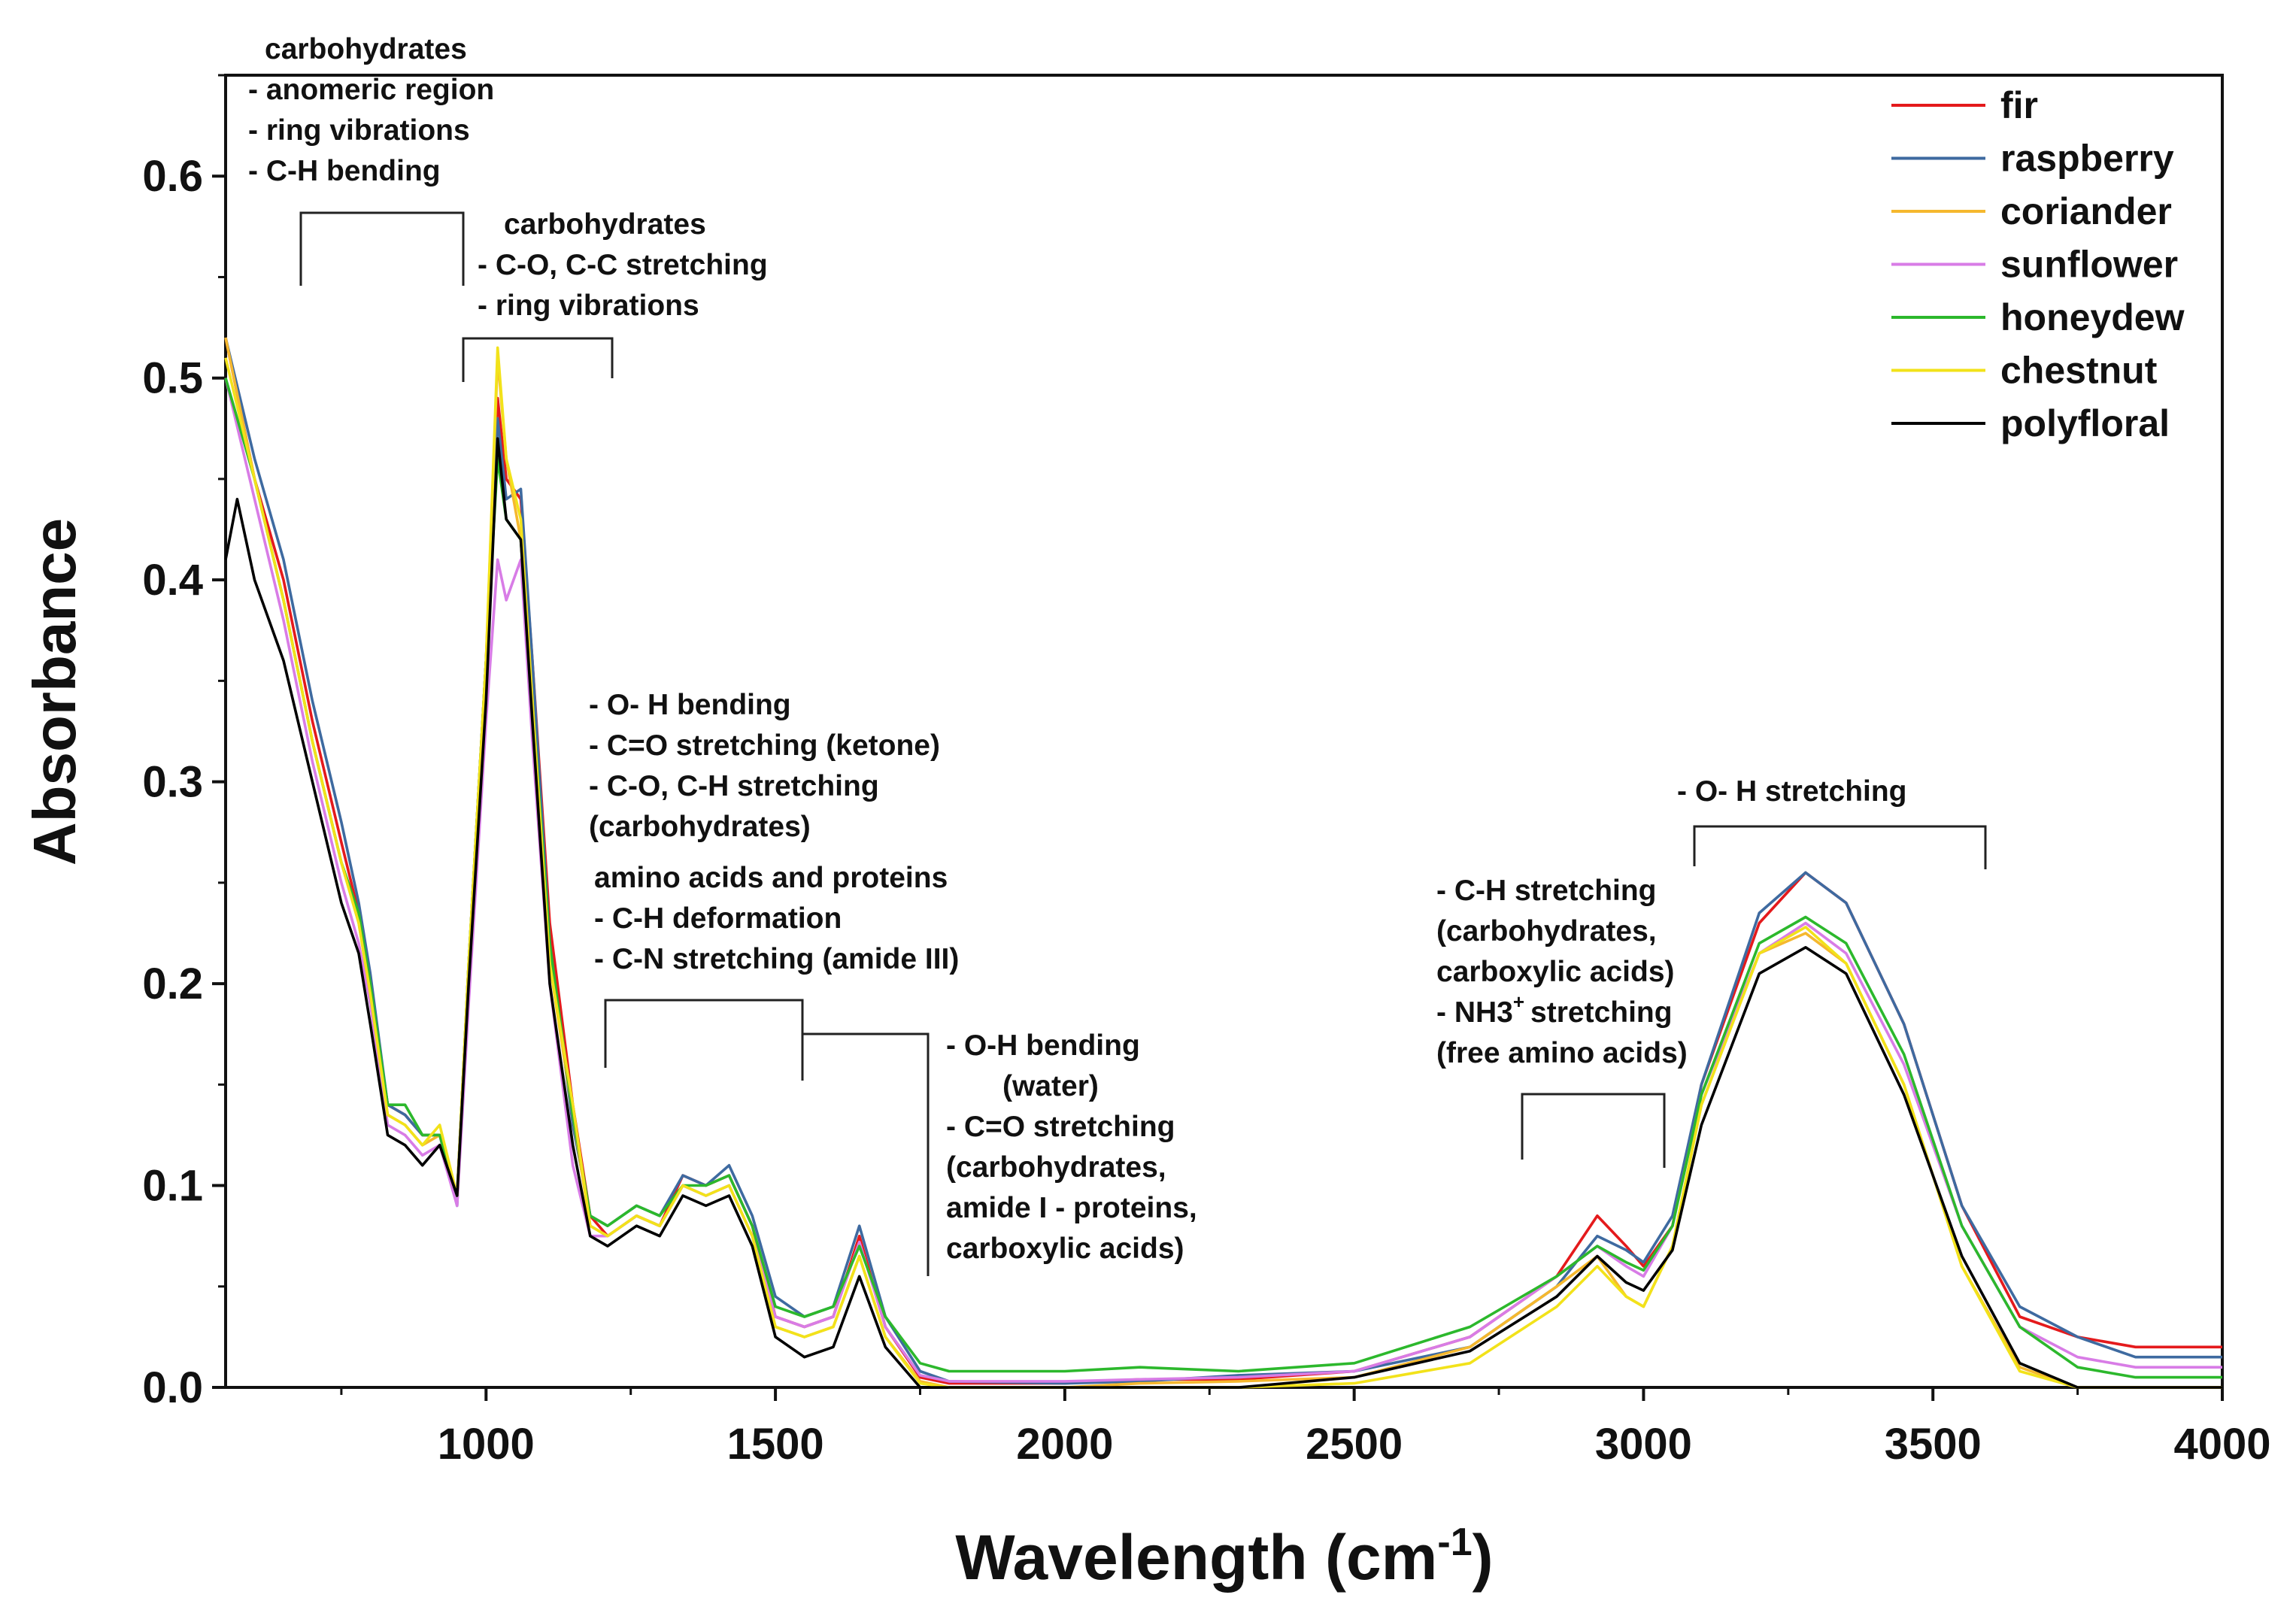  I want to click on legend-label-raspberry: raspberry, so click(2087, 159).